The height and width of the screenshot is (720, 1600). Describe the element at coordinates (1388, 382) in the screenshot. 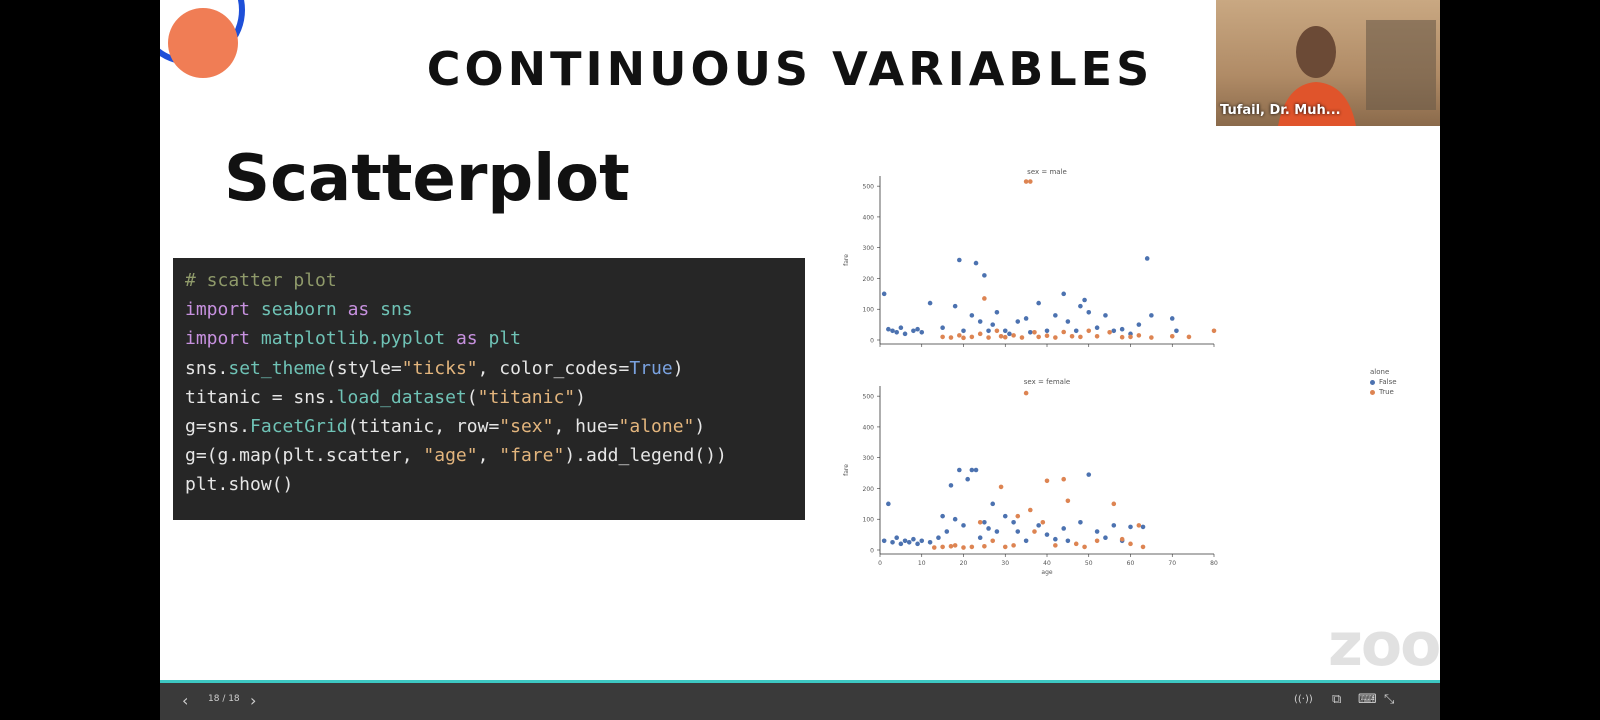

I see `legend-label-false: False` at that location.